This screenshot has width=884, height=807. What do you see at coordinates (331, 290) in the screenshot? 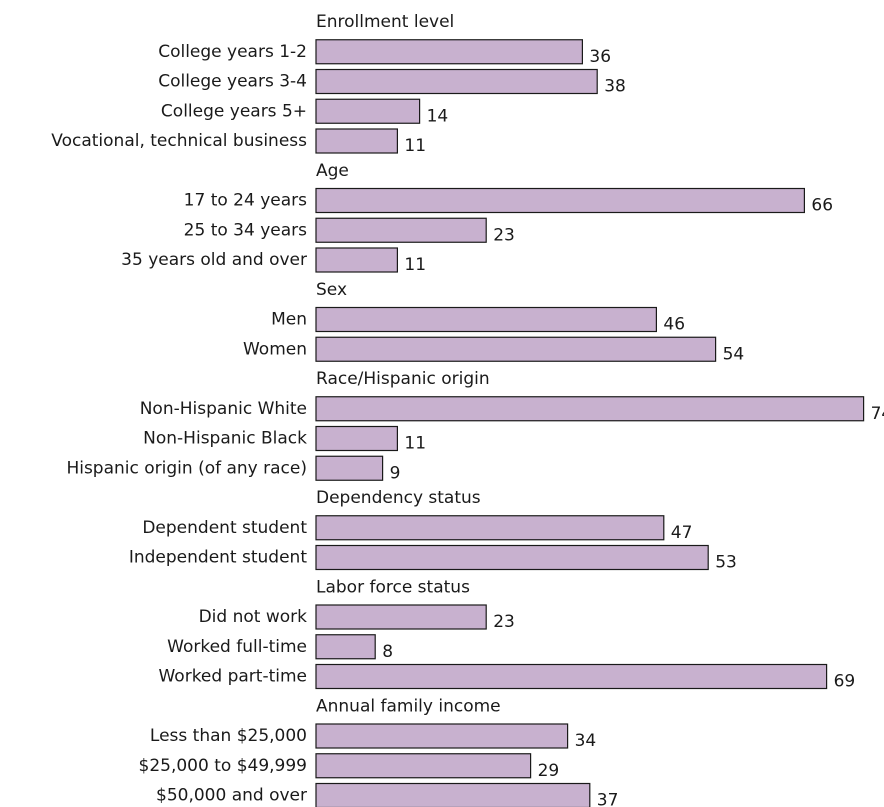
I see `group-title: Sex` at bounding box center [331, 290].